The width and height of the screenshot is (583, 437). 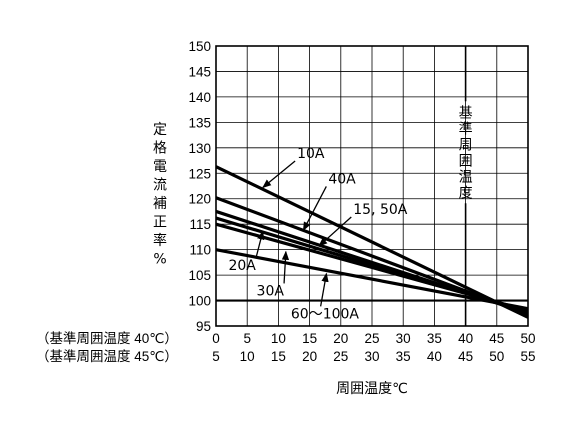 What do you see at coordinates (160, 149) in the screenshot?
I see `y-label-char: 格` at bounding box center [160, 149].